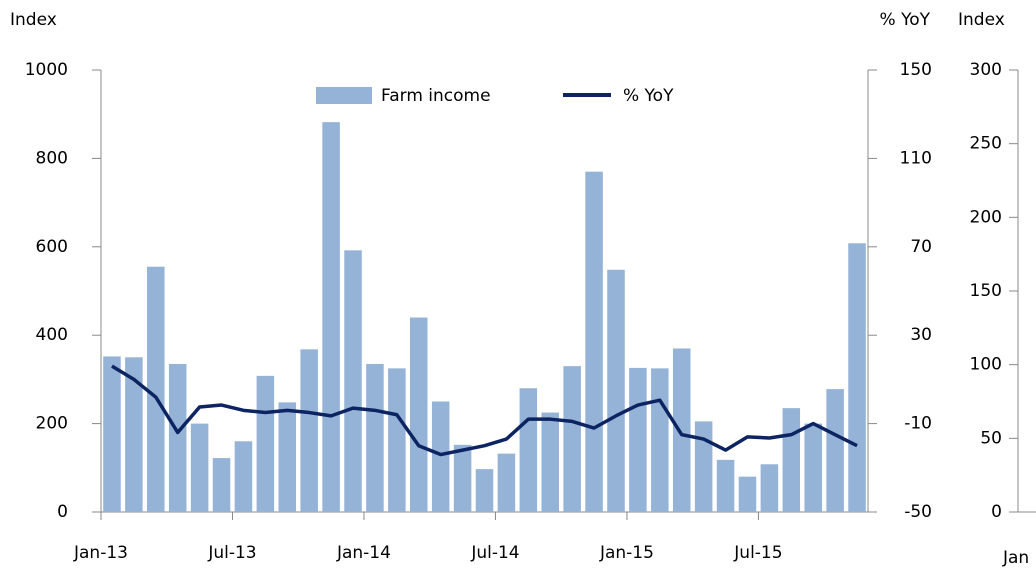  I want to click on y2-tick-label: -50, so click(918, 512).